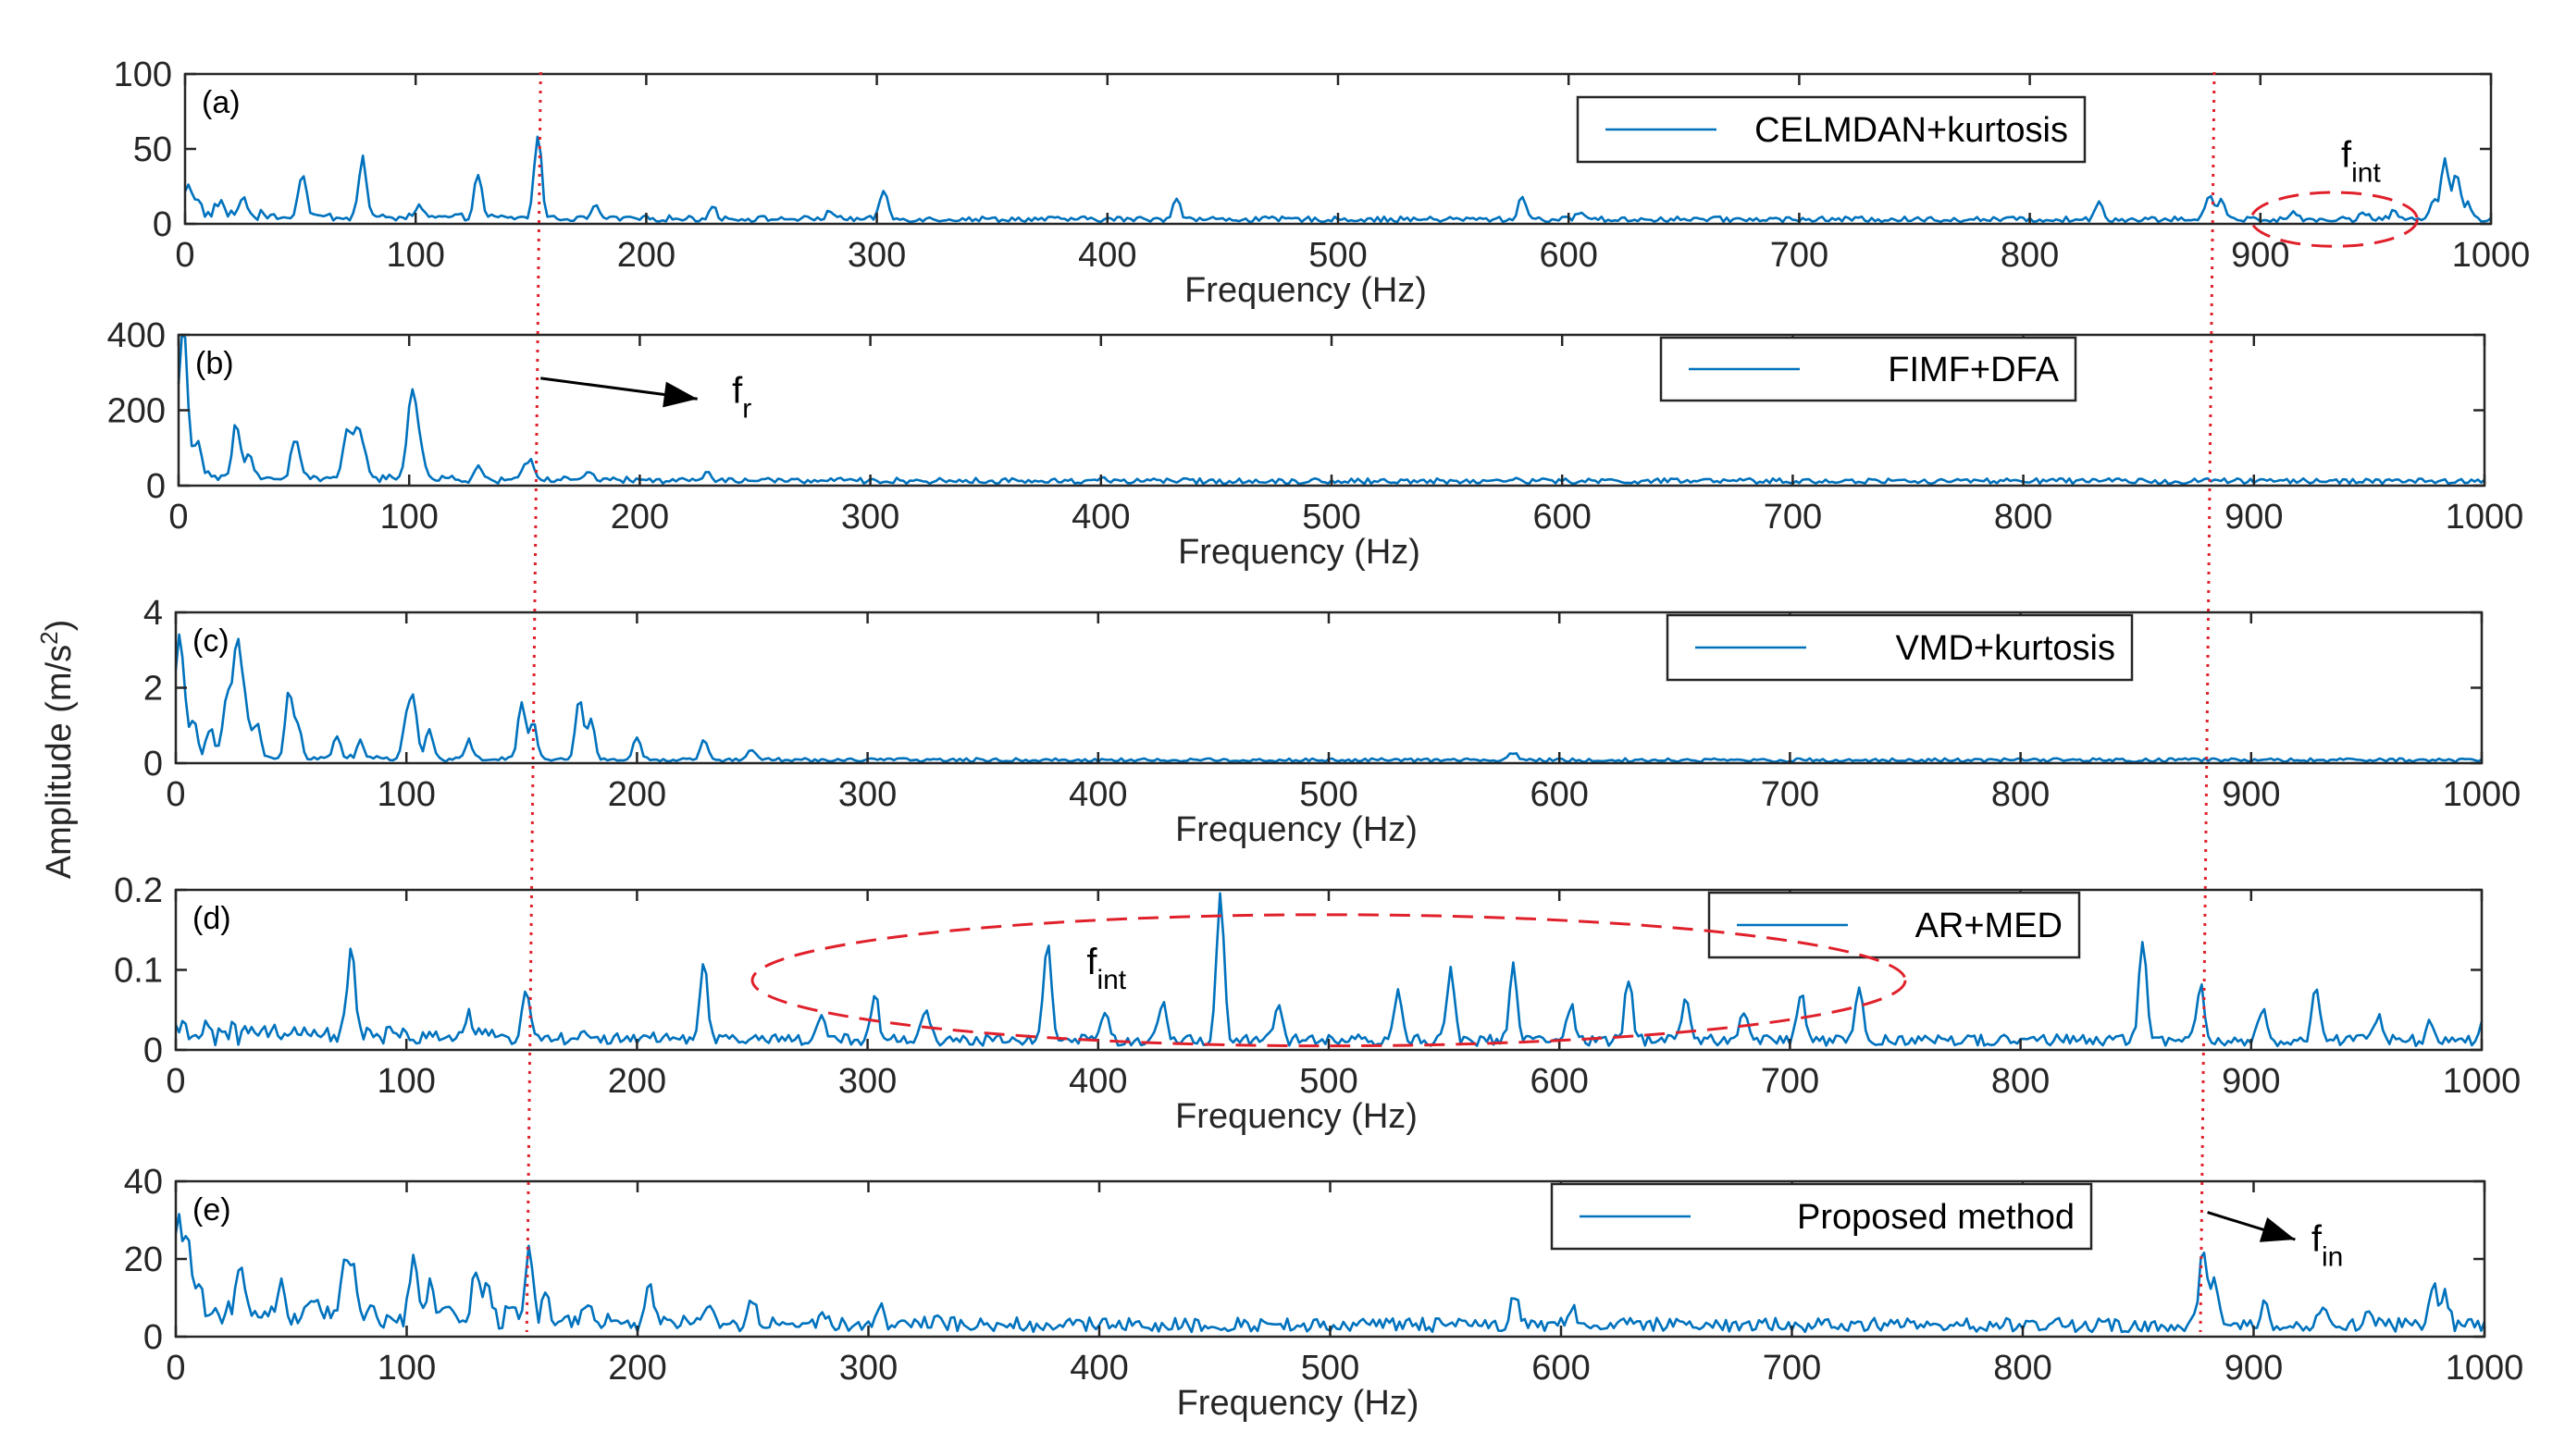  I want to click on y-axis-label: Amplitude (m/s2), so click(57, 750).